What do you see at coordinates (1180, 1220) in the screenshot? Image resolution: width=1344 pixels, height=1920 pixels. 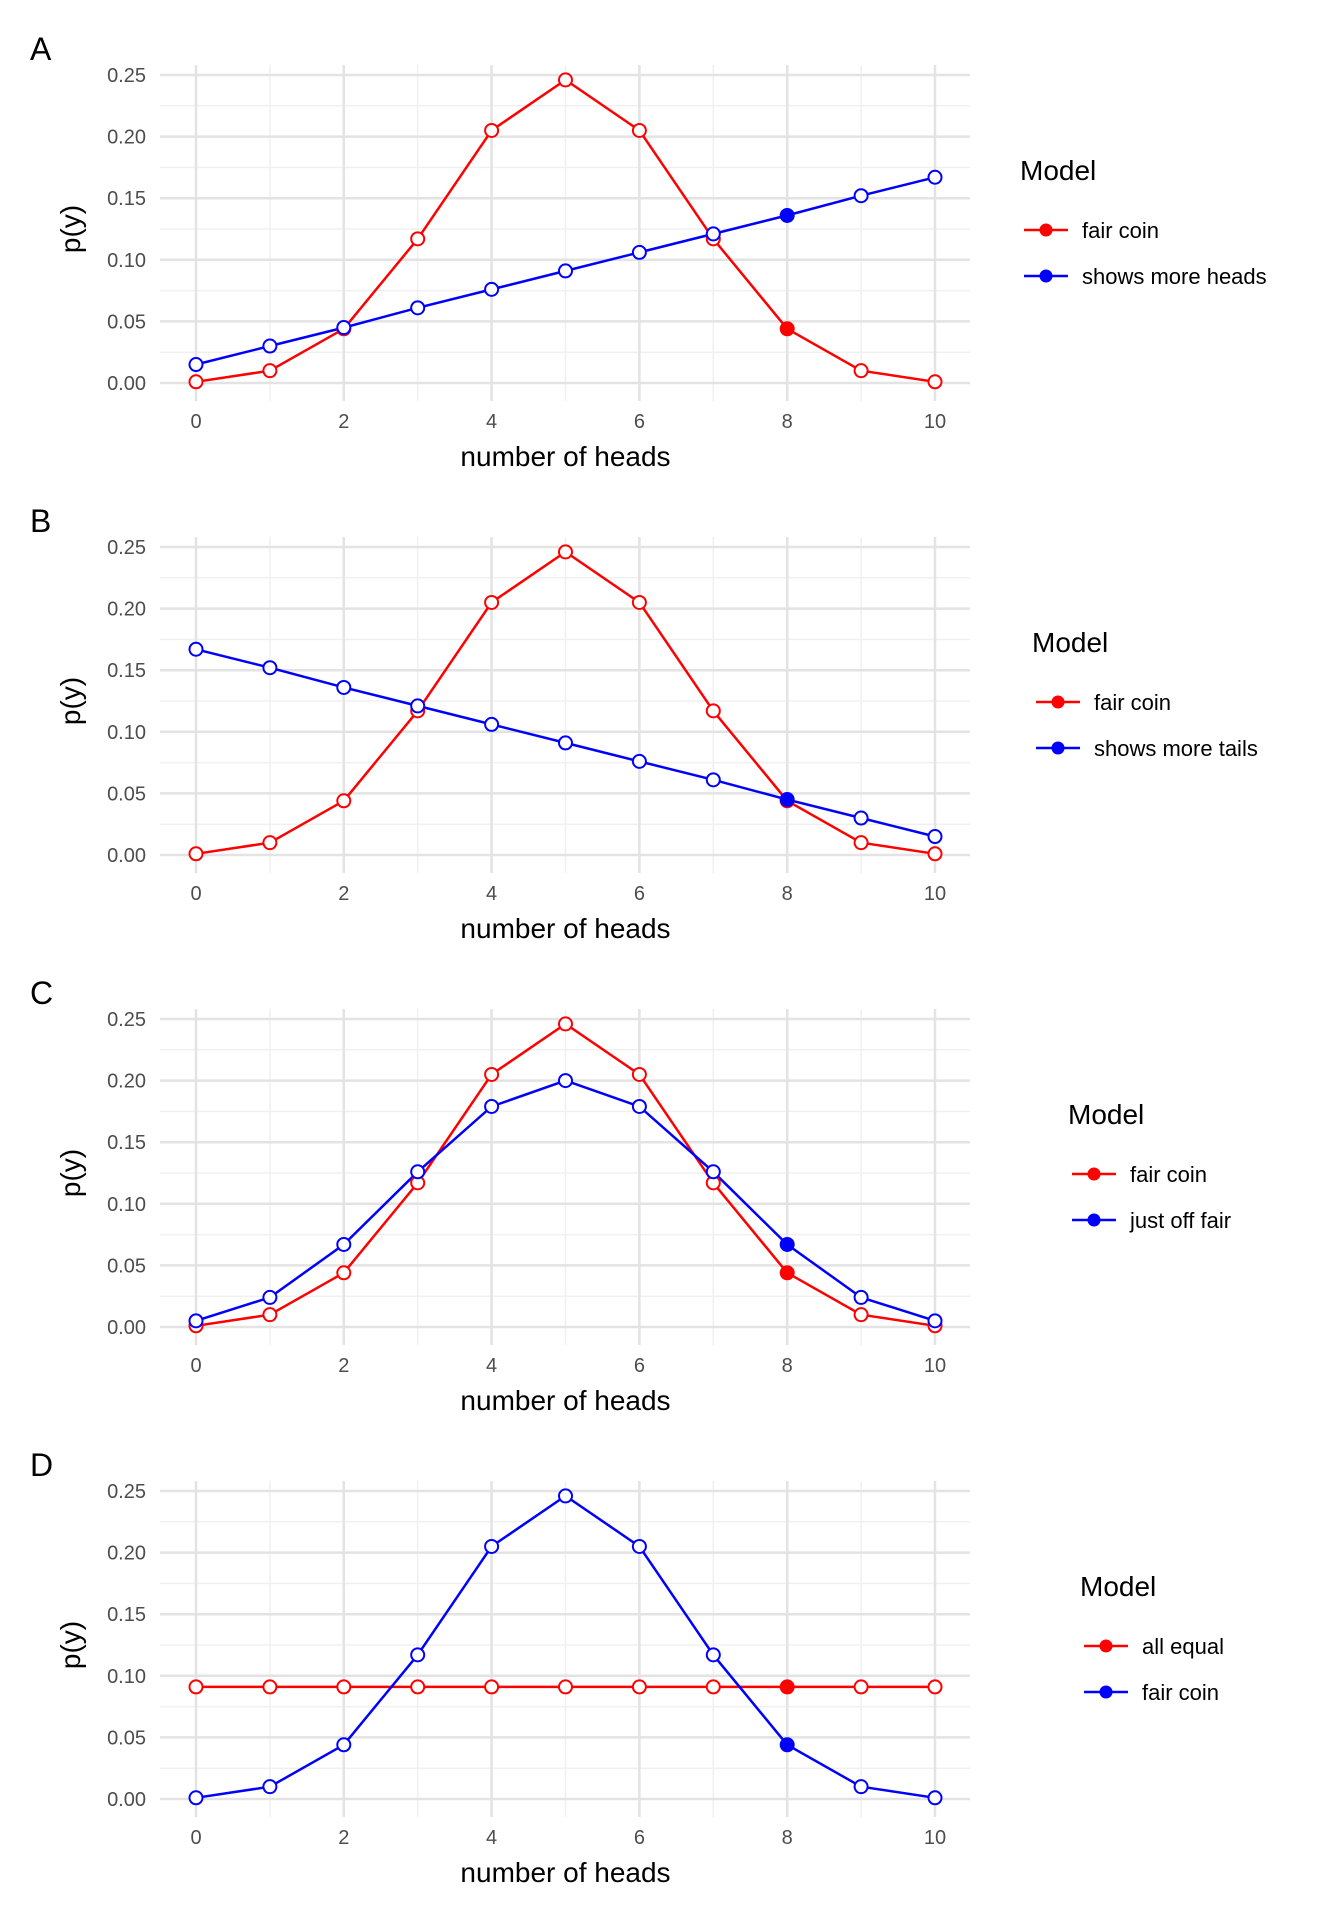 I see `legend-label: just off fair` at bounding box center [1180, 1220].